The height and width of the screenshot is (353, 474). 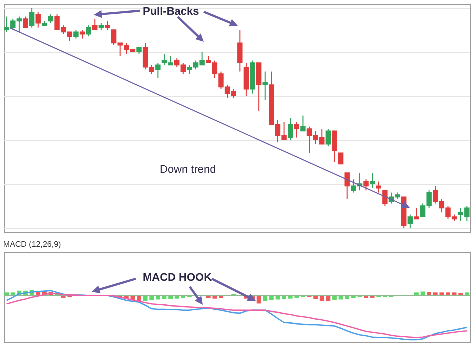 I want to click on chart-title: MACD (12,26,9), so click(x=32, y=244).